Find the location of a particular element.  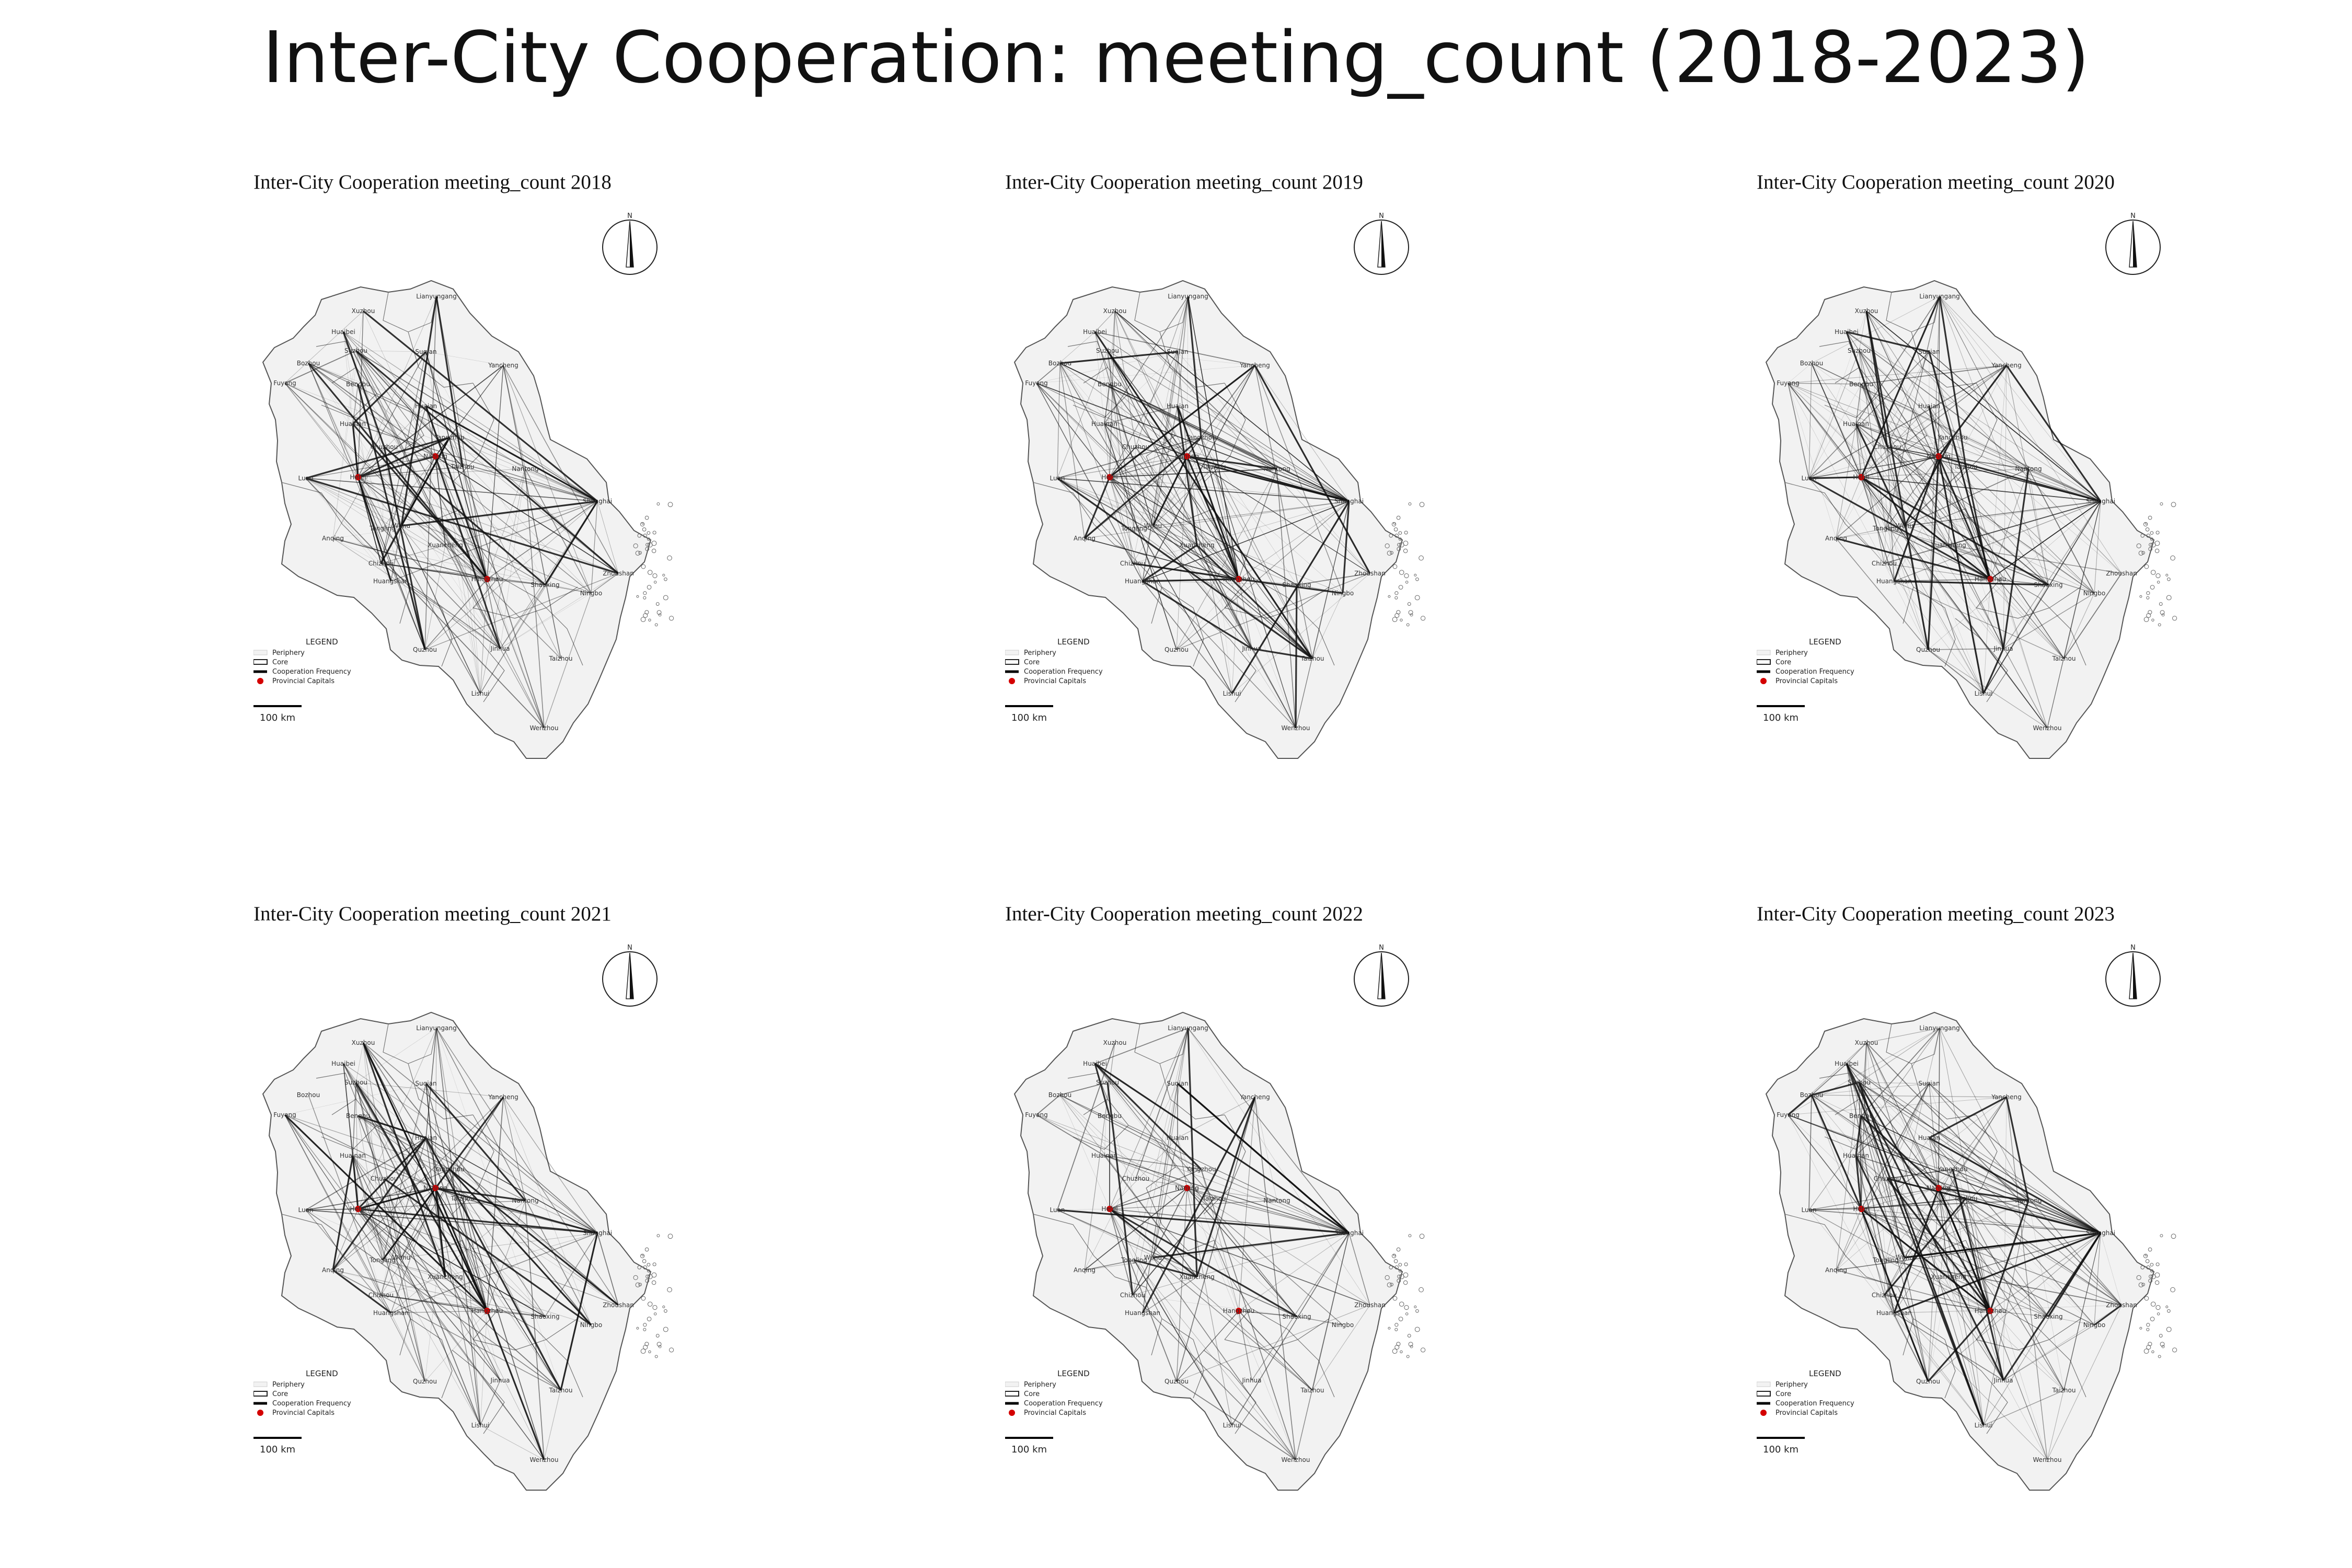

city-label: Anqing is located at coordinates (333, 538).